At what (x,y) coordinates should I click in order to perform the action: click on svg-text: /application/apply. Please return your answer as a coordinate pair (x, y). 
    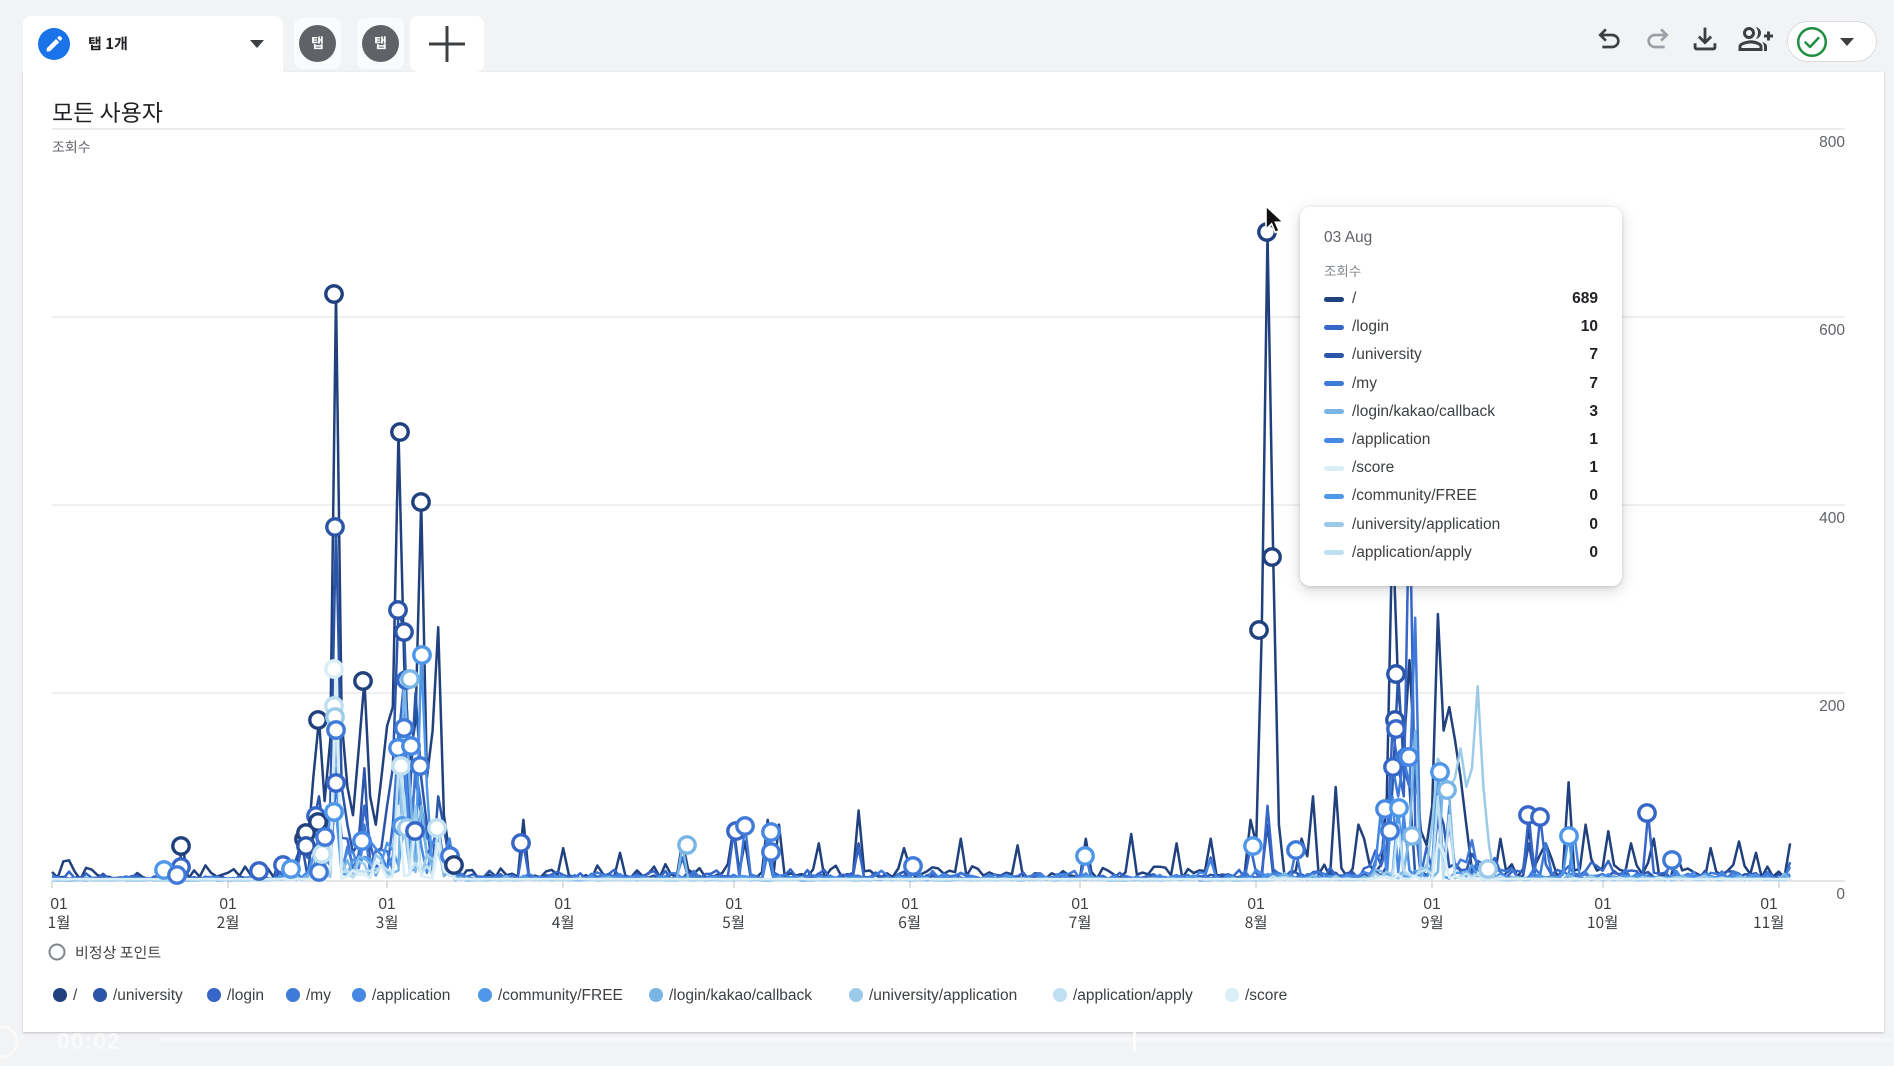
    Looking at the image, I should click on (1133, 995).